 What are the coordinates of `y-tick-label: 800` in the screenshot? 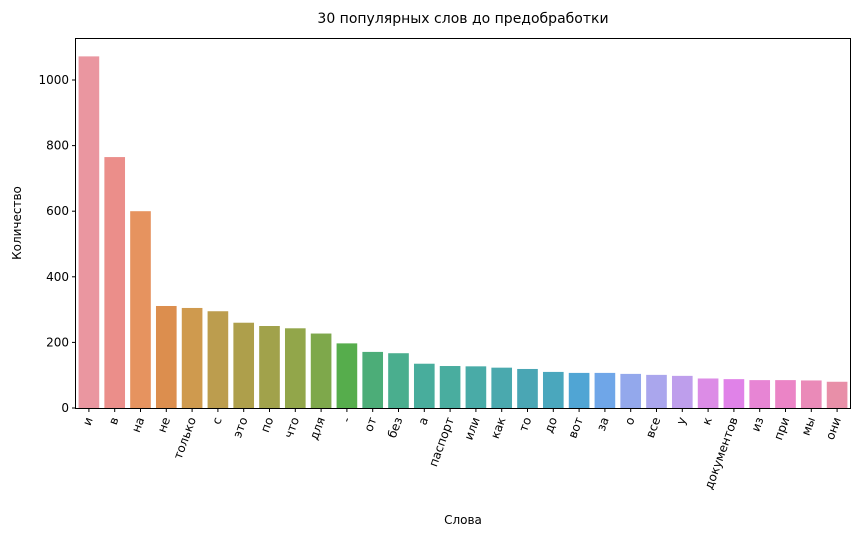 It's located at (57, 146).